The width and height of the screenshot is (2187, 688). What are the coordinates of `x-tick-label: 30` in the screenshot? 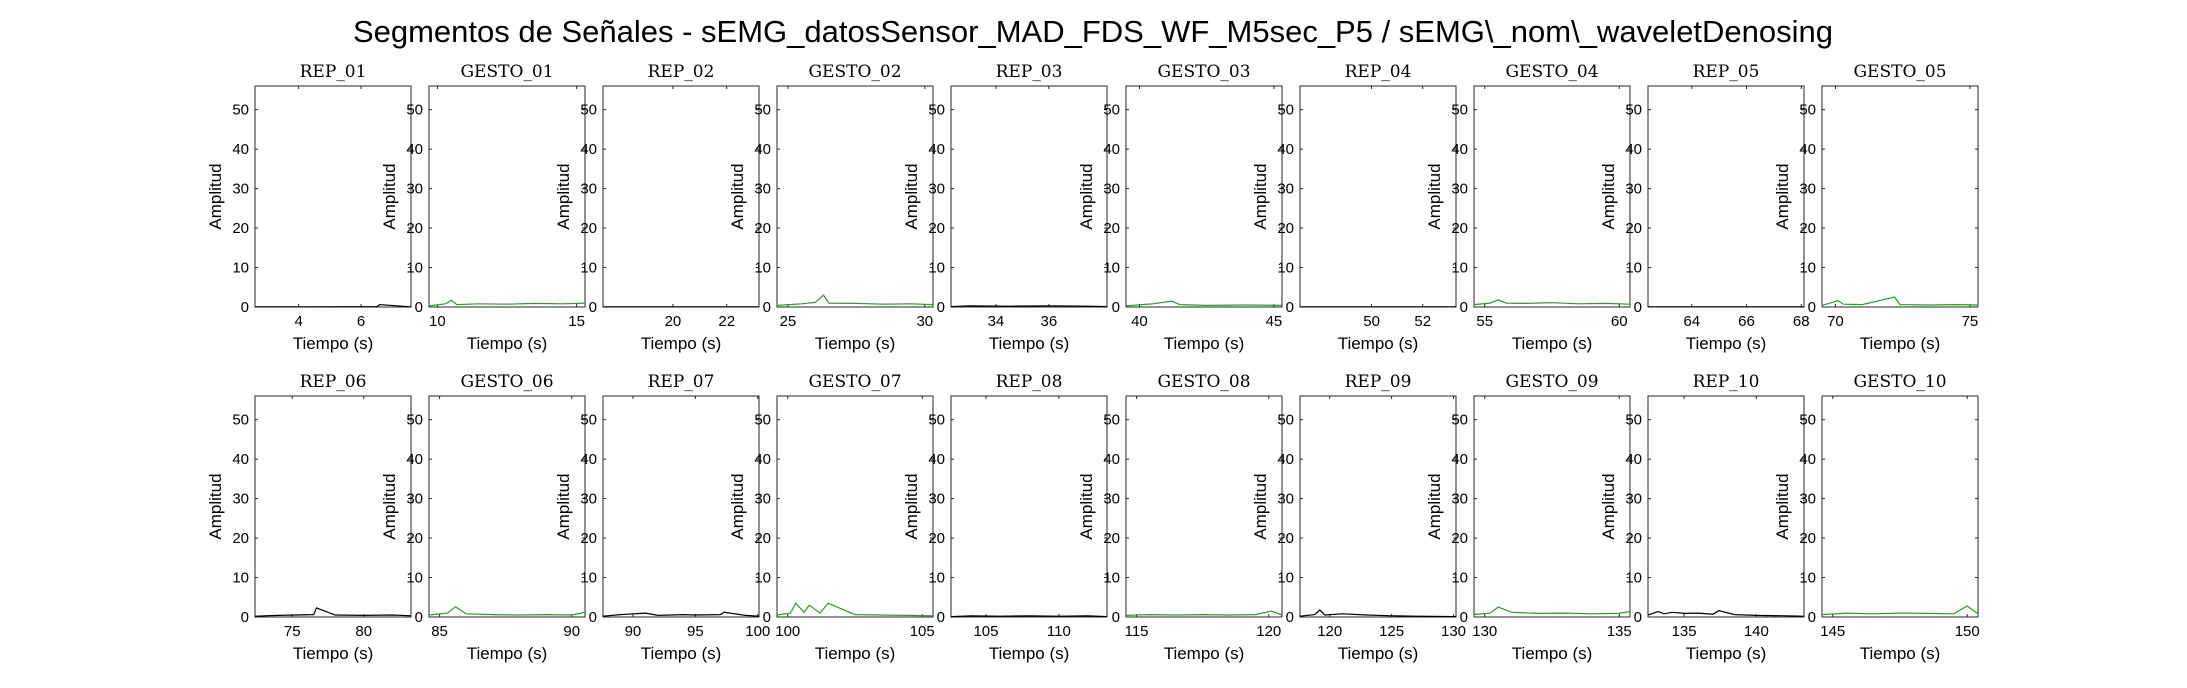 It's located at (924, 321).